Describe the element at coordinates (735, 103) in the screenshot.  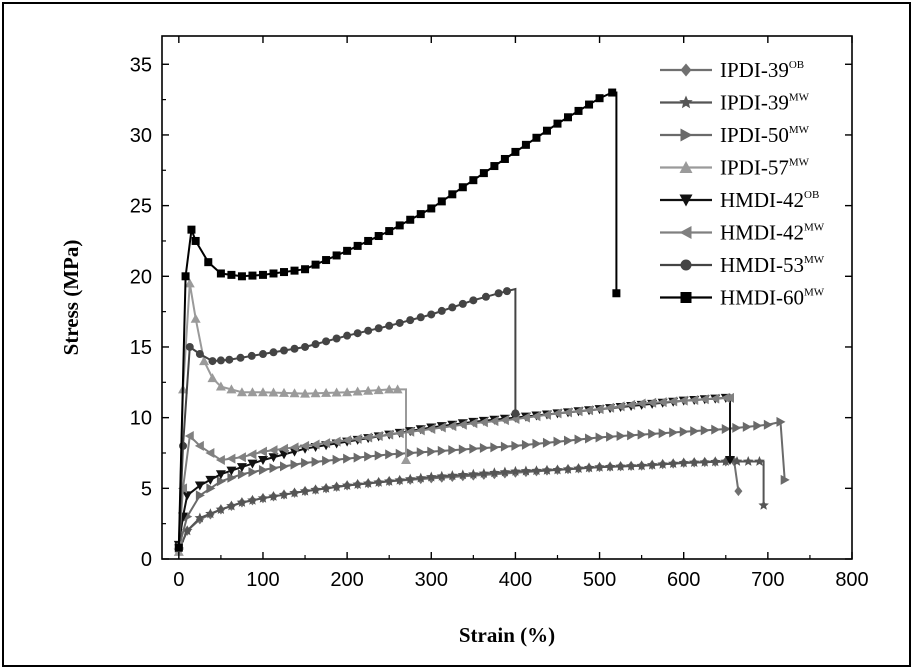
I see `legend-entry: IPDI-39MW` at that location.